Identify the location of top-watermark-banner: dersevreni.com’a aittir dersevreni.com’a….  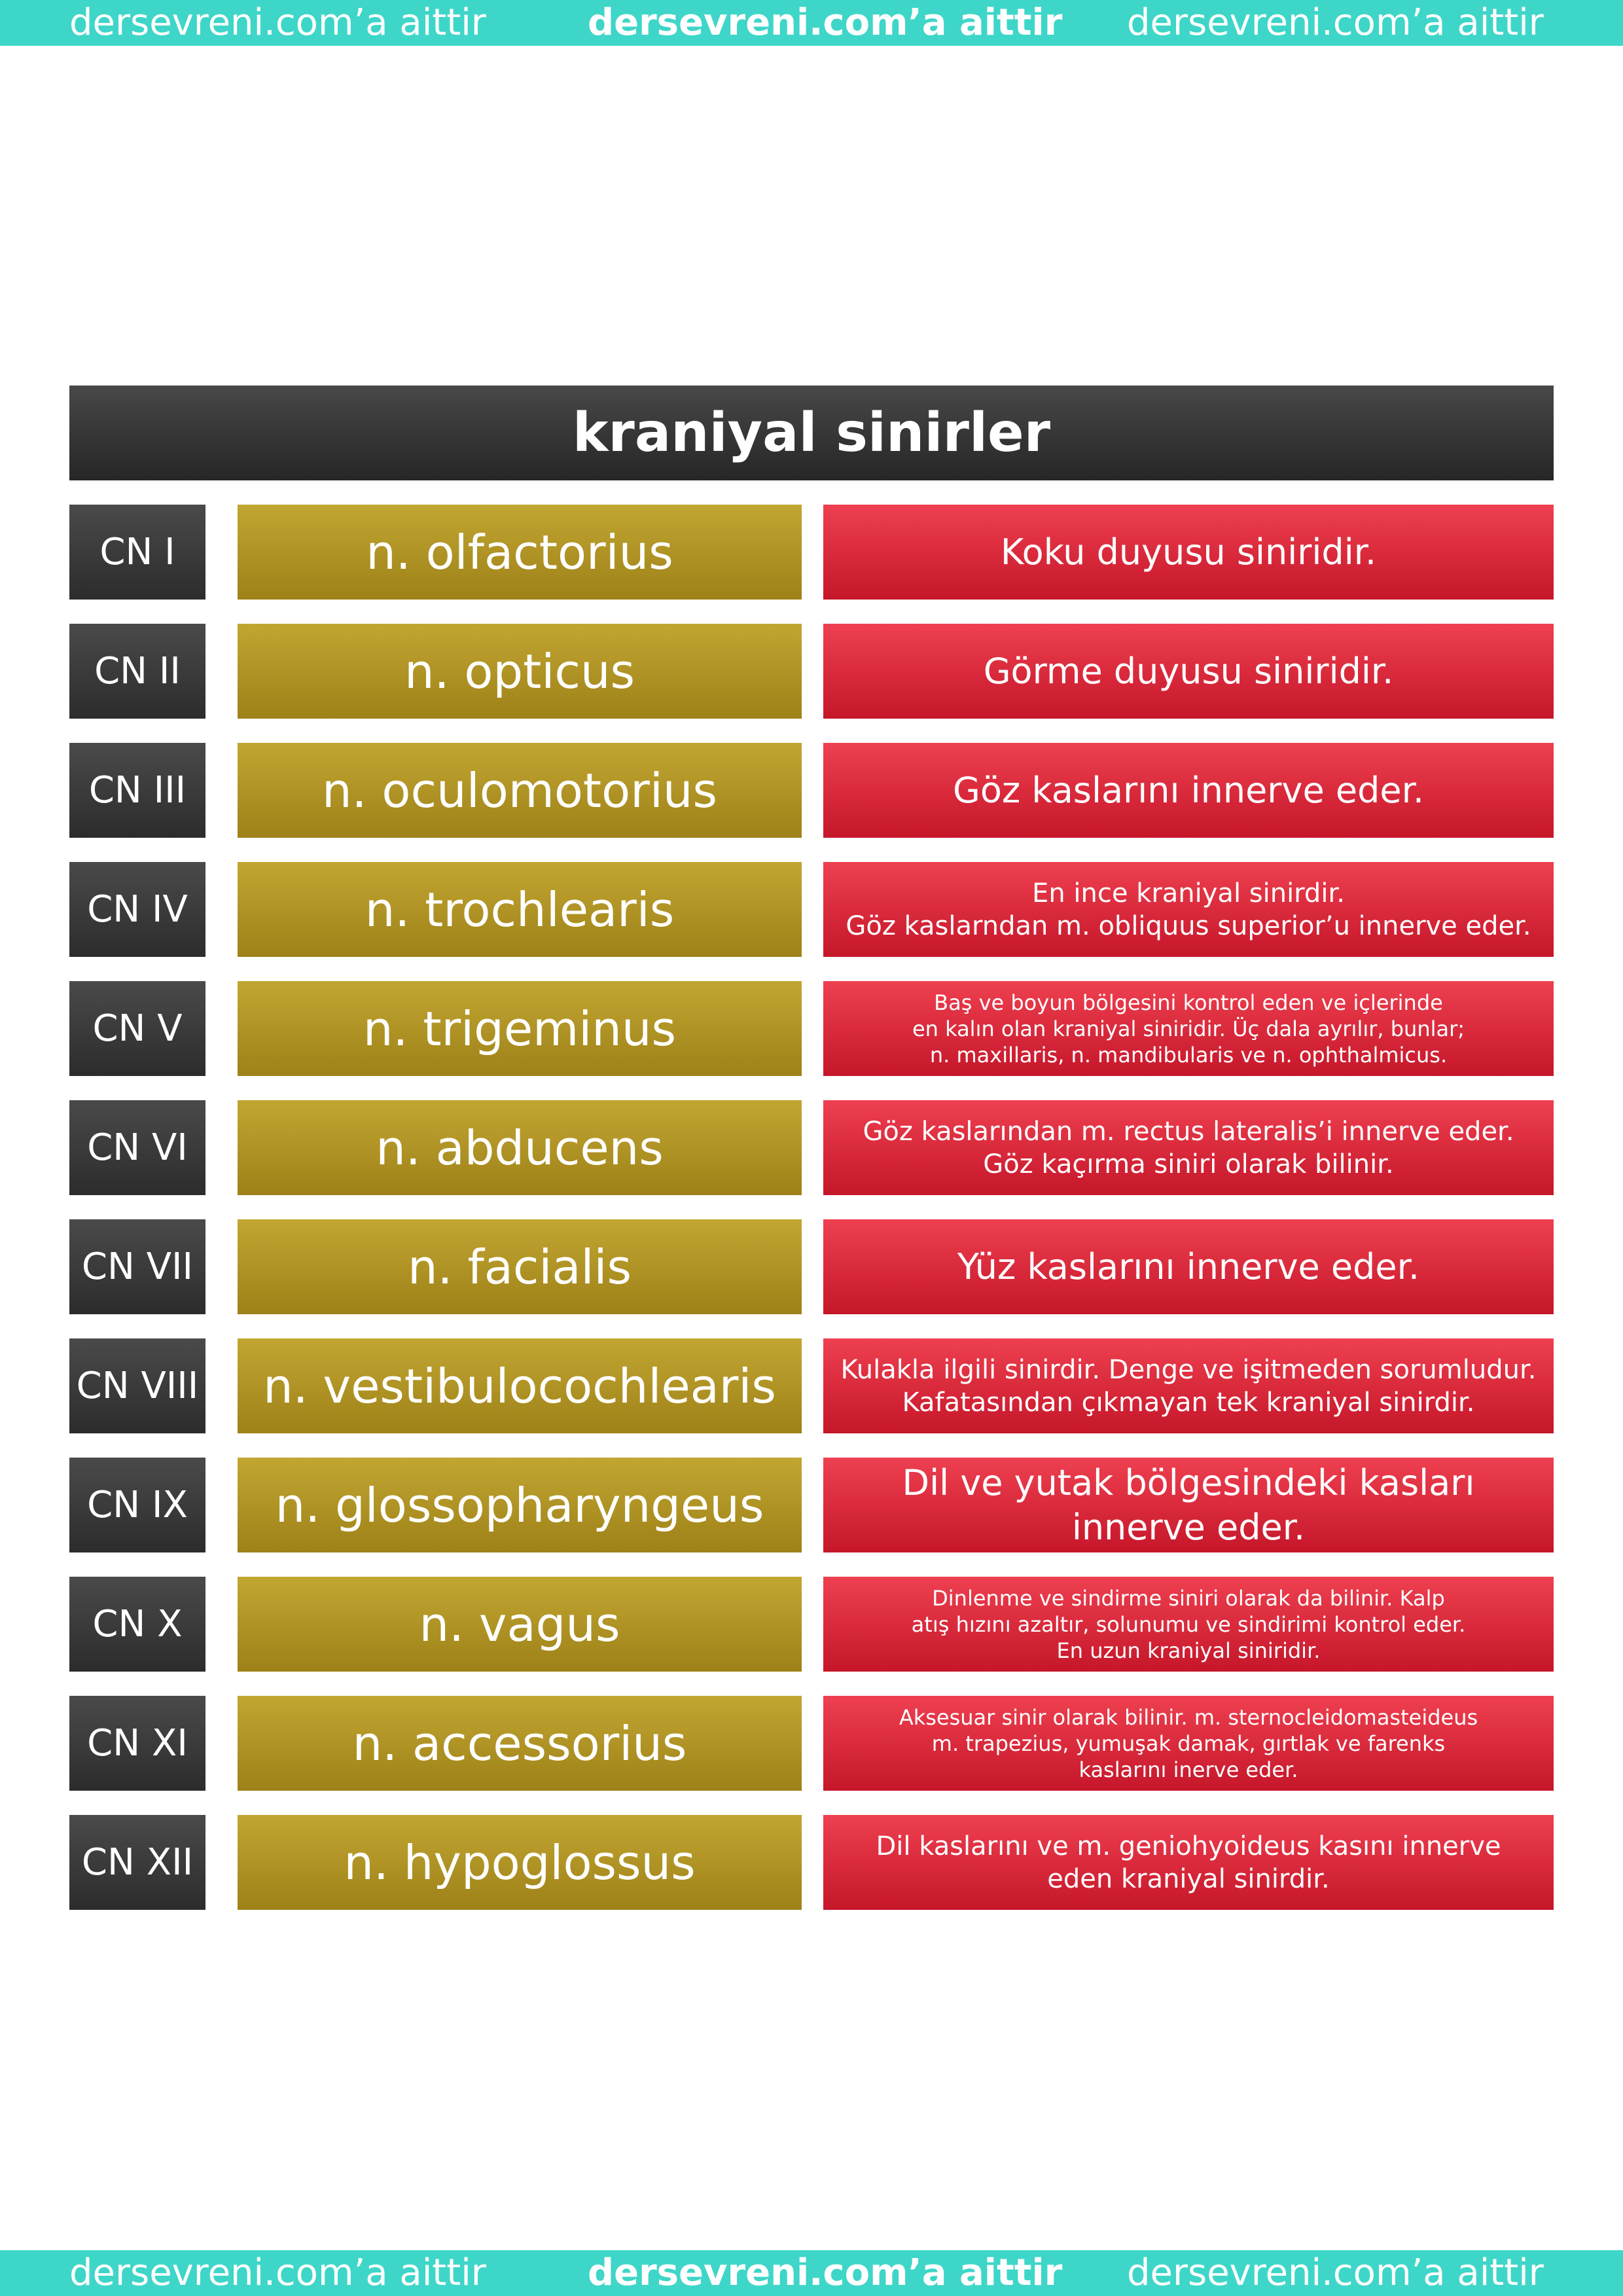
(811, 23).